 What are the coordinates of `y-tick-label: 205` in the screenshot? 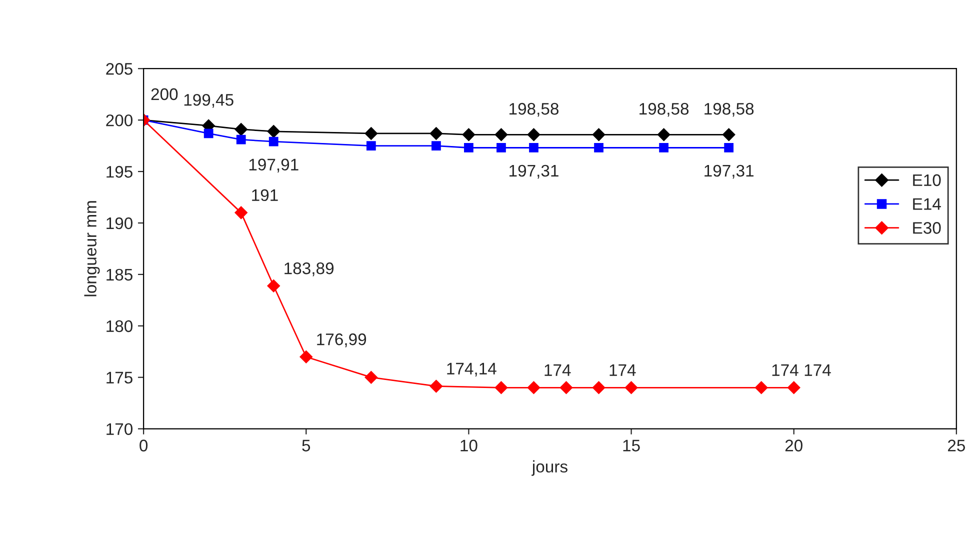 It's located at (119, 69).